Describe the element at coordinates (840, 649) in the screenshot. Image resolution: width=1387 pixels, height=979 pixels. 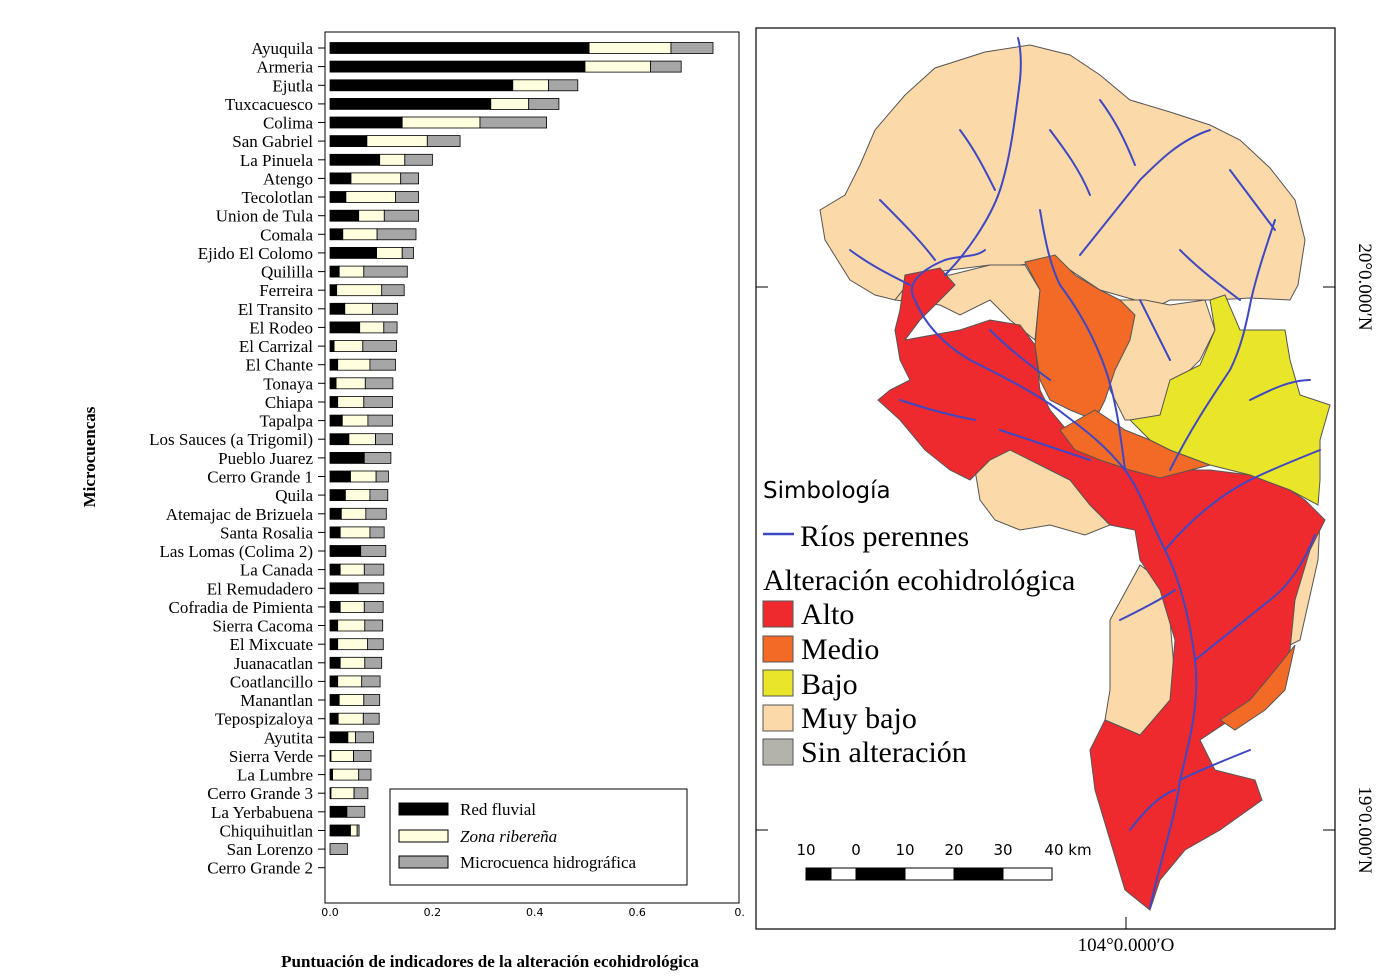
I see `legend-label-medio: Medio` at that location.